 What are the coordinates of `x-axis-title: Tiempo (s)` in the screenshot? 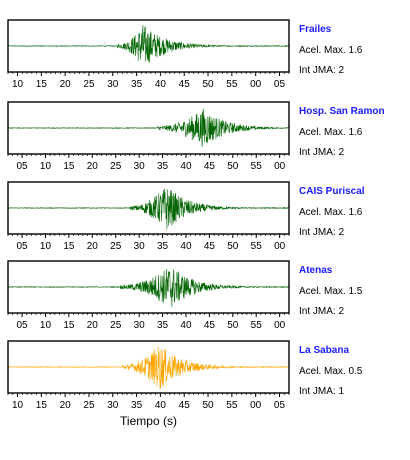 It's located at (148, 421).